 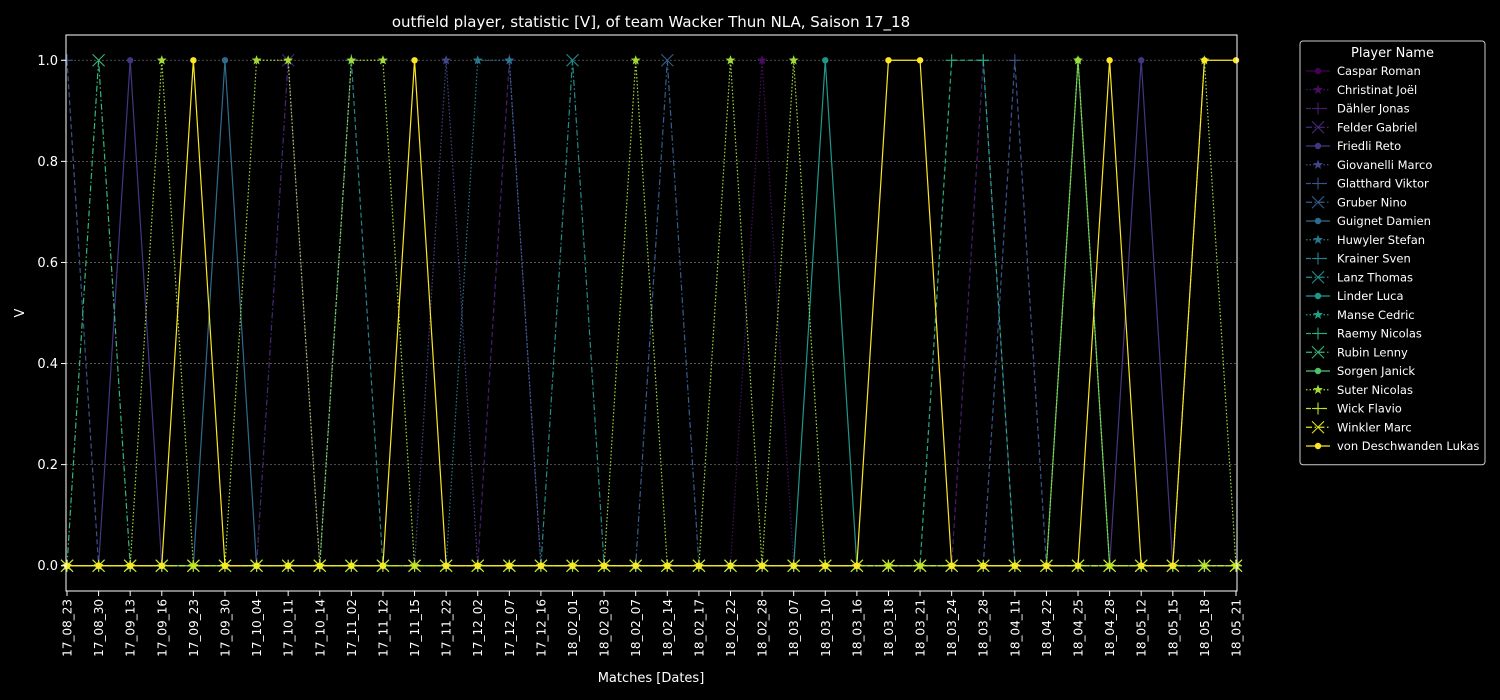 I want to click on x-axis-label: Matches [Dates], so click(x=651, y=678).